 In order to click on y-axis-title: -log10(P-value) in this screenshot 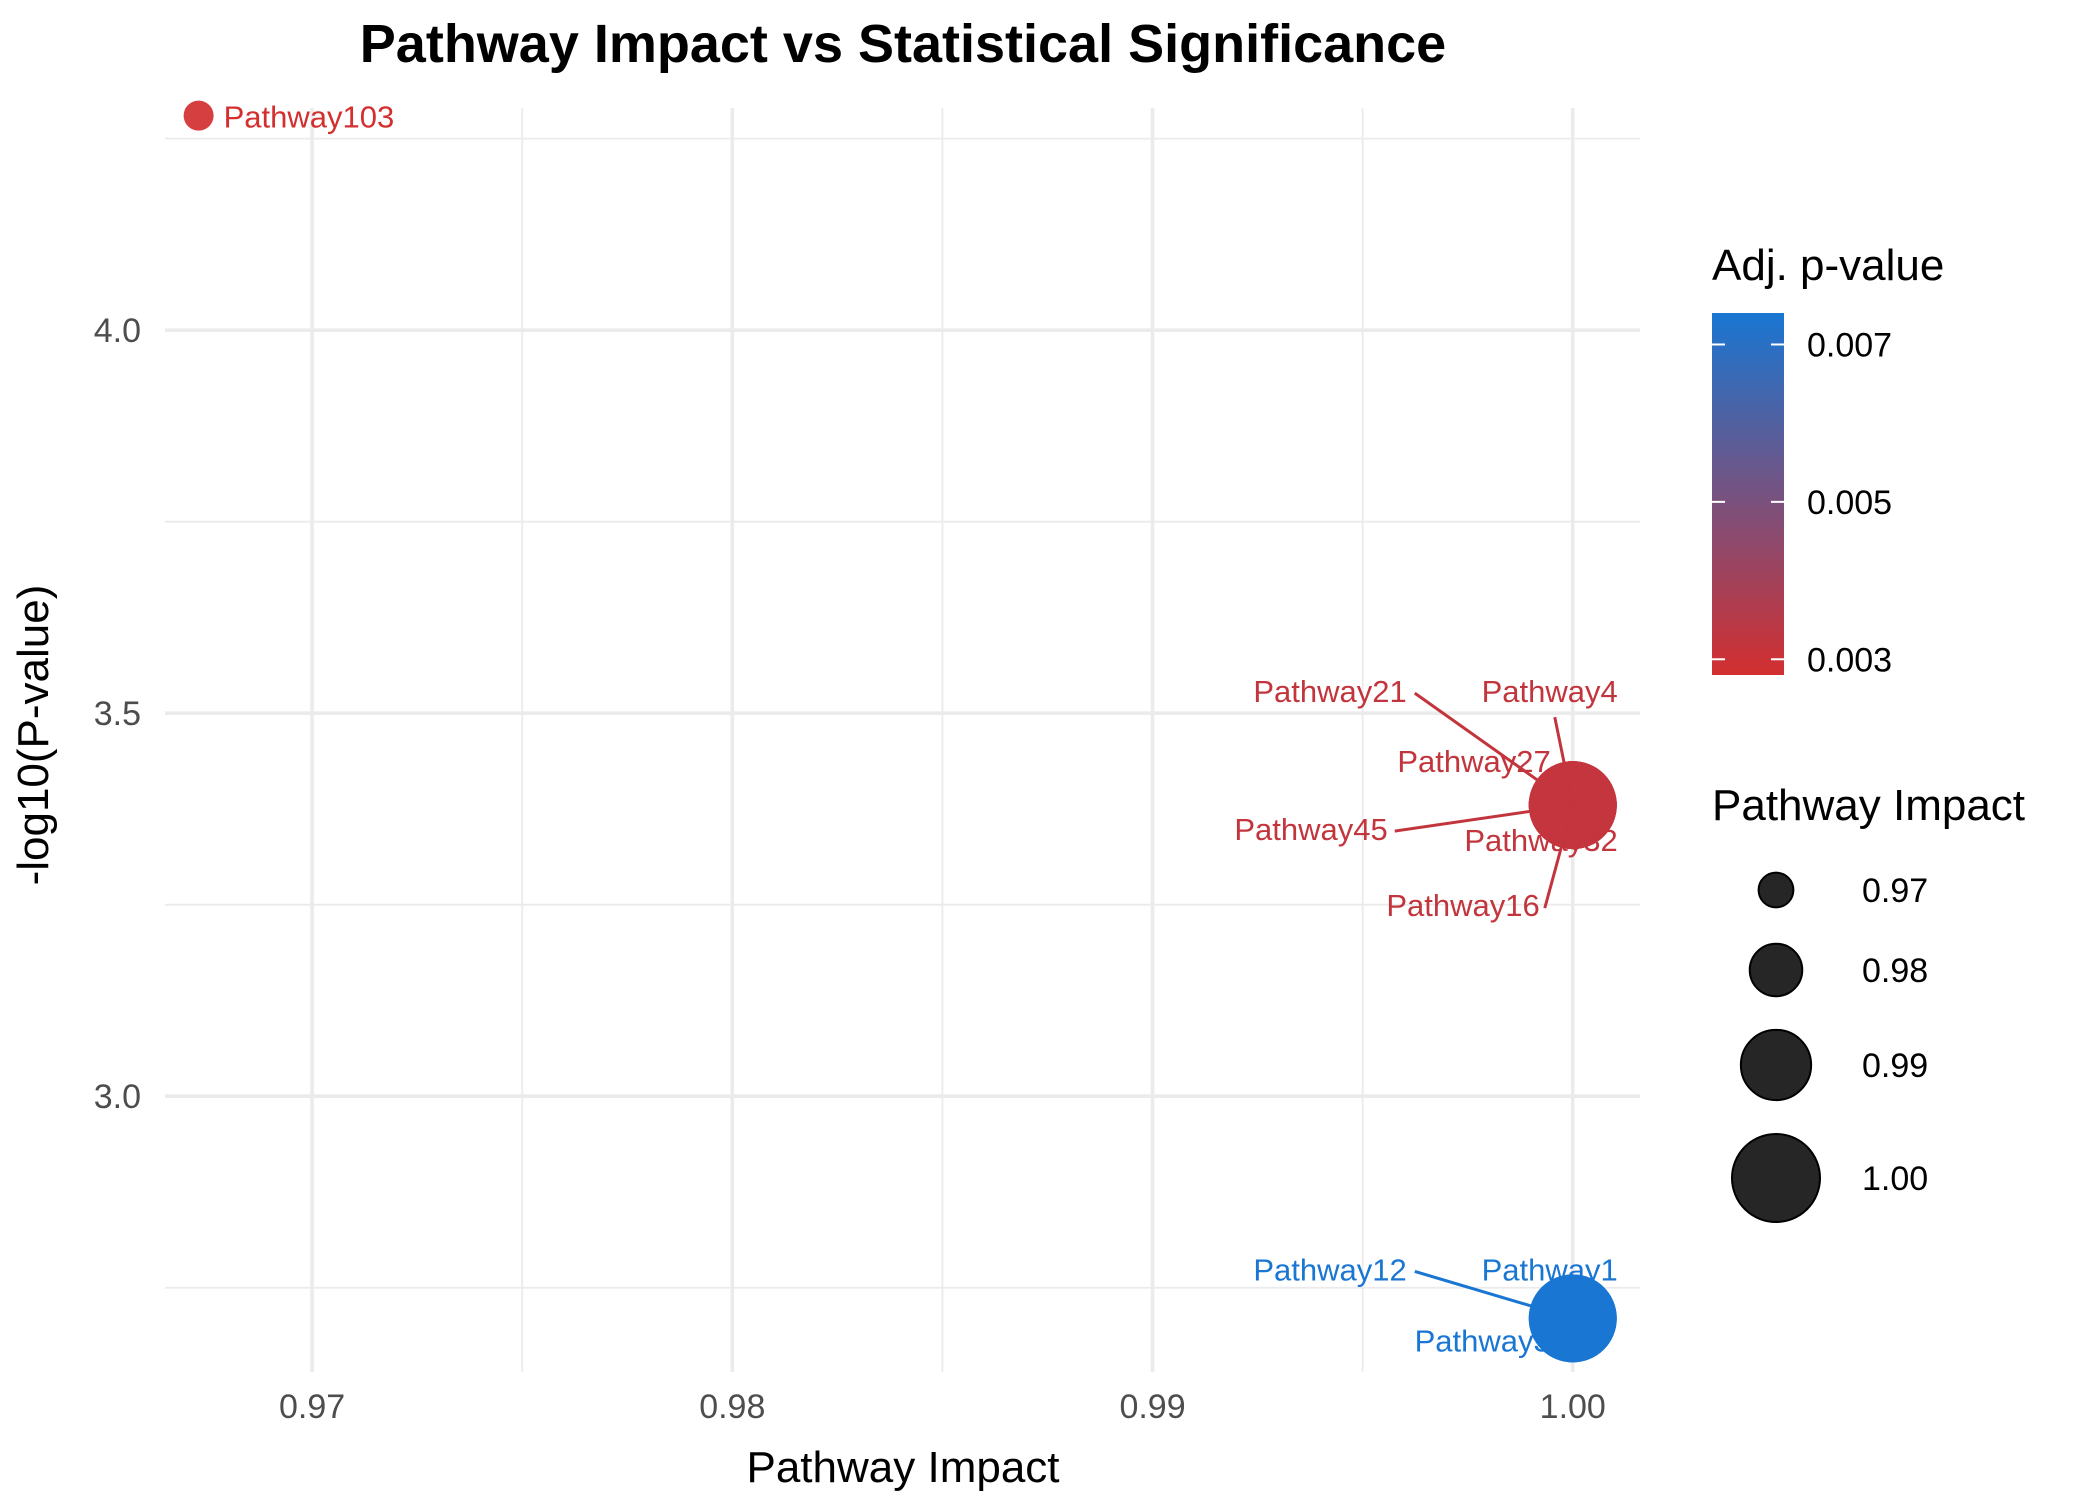, I will do `click(33, 735)`.